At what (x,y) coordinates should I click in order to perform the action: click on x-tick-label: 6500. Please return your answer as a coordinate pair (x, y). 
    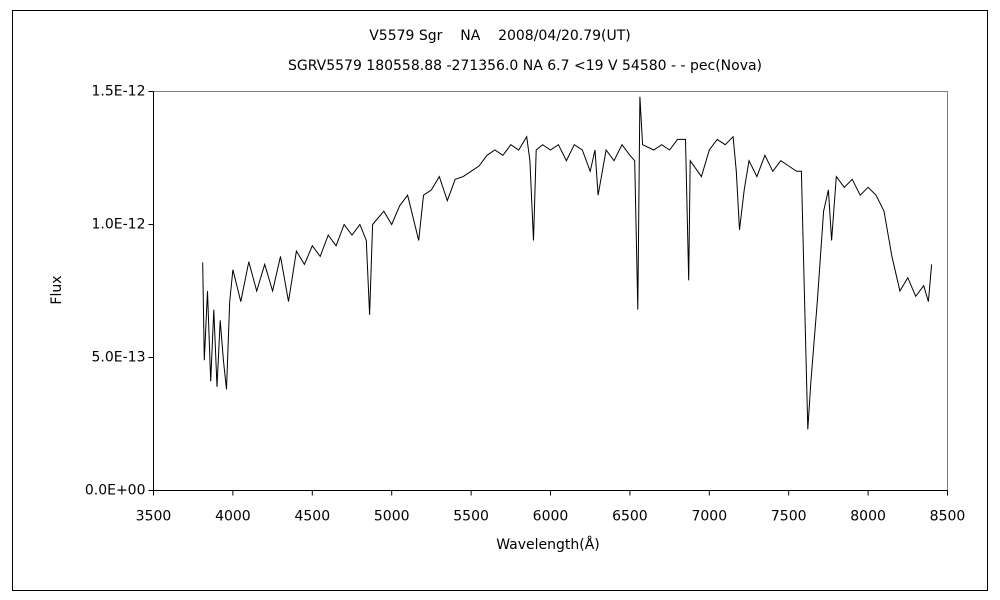
    Looking at the image, I should click on (630, 517).